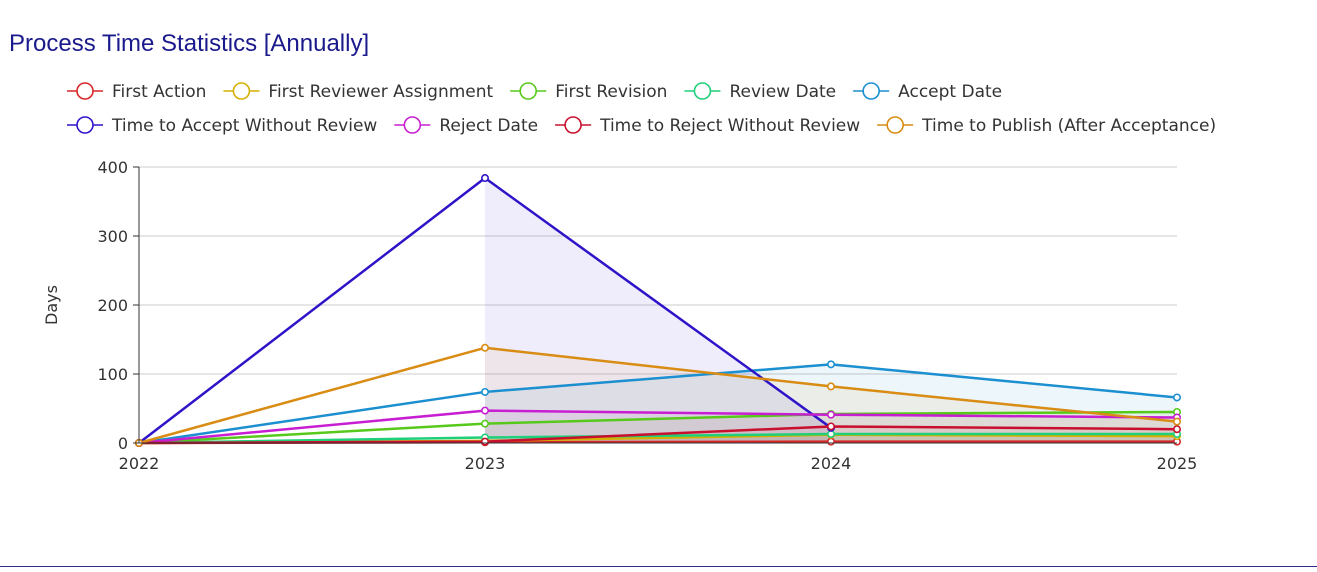  What do you see at coordinates (112, 236) in the screenshot?
I see `y-tick-label: 300` at bounding box center [112, 236].